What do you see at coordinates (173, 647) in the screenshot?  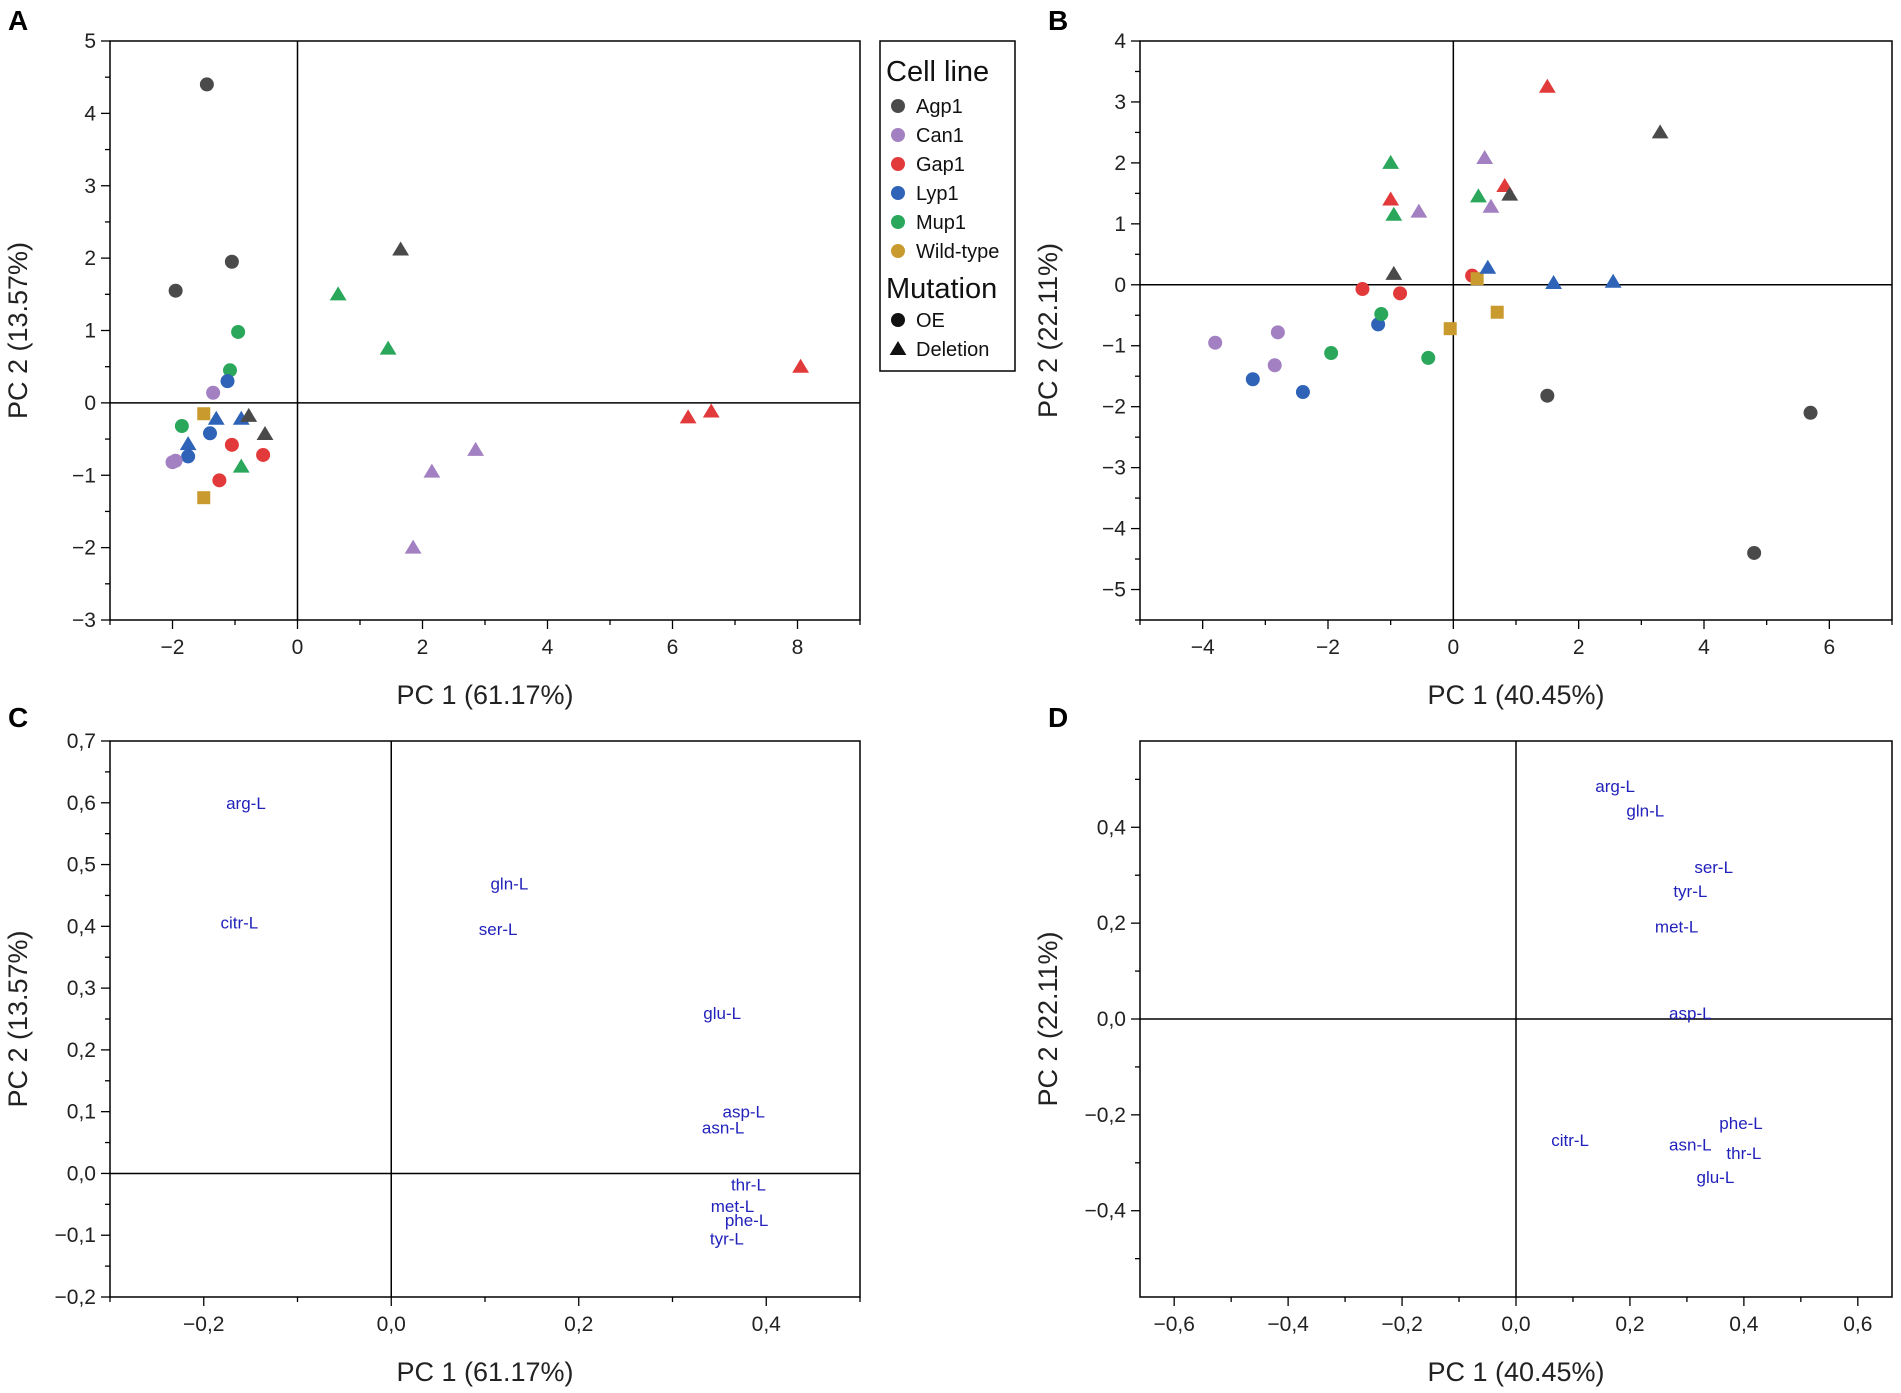 I see `x-tick-label: −2` at bounding box center [173, 647].